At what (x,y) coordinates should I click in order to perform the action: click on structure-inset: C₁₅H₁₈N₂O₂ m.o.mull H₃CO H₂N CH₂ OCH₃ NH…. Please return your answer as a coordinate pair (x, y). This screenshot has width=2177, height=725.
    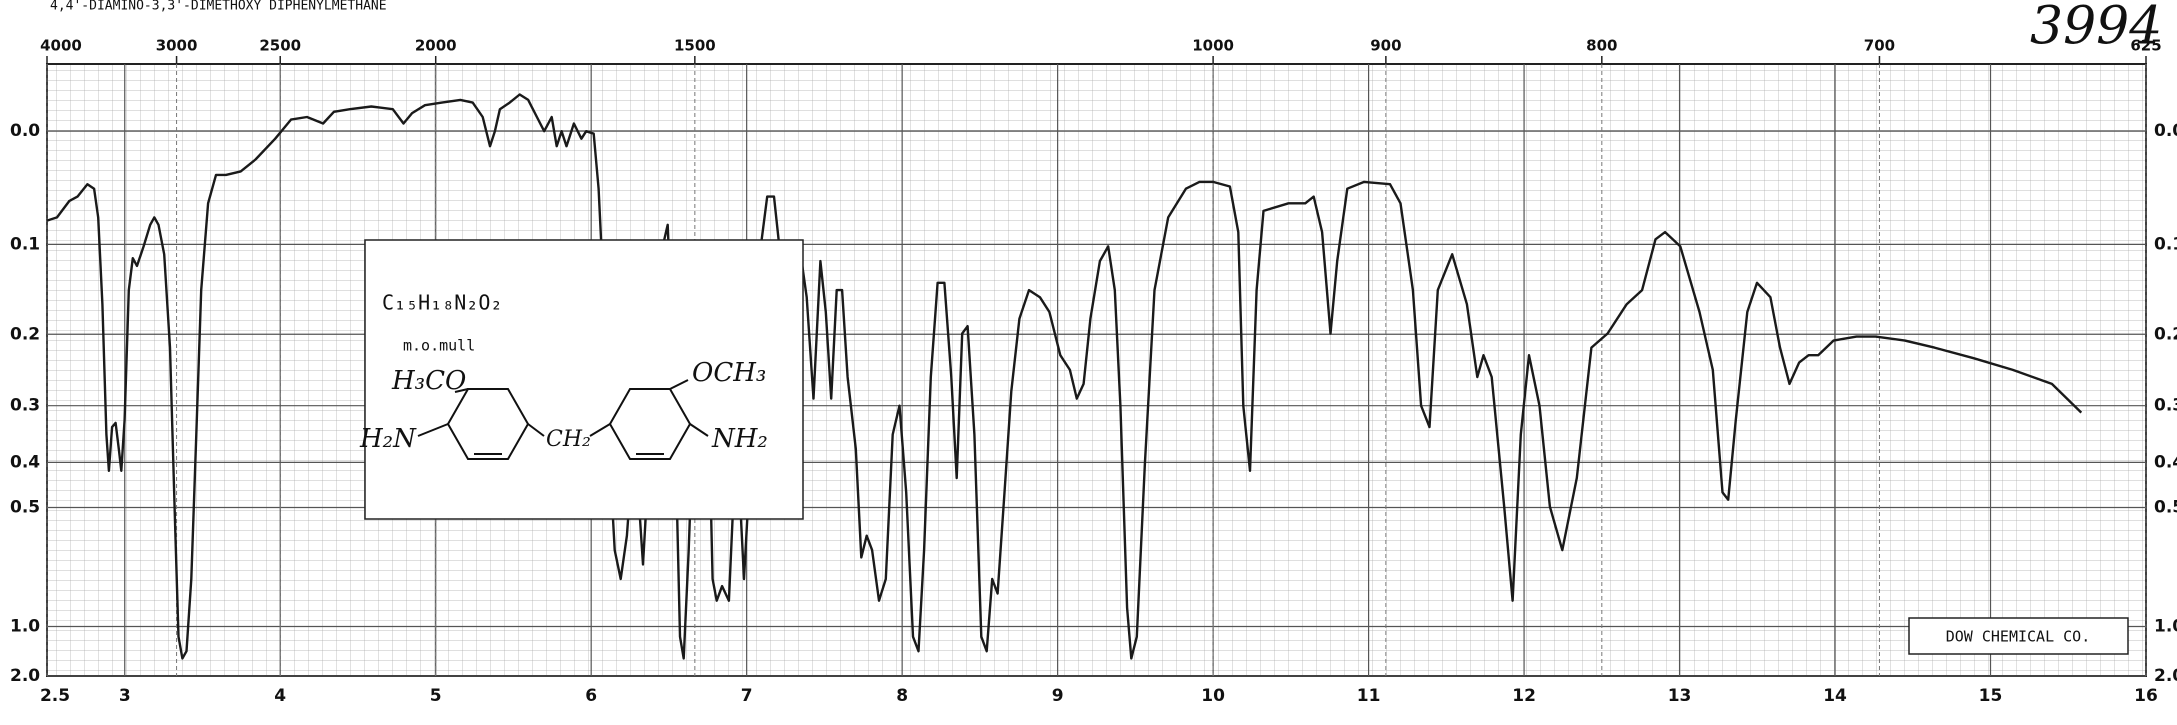
    Looking at the image, I should click on (581, 379).